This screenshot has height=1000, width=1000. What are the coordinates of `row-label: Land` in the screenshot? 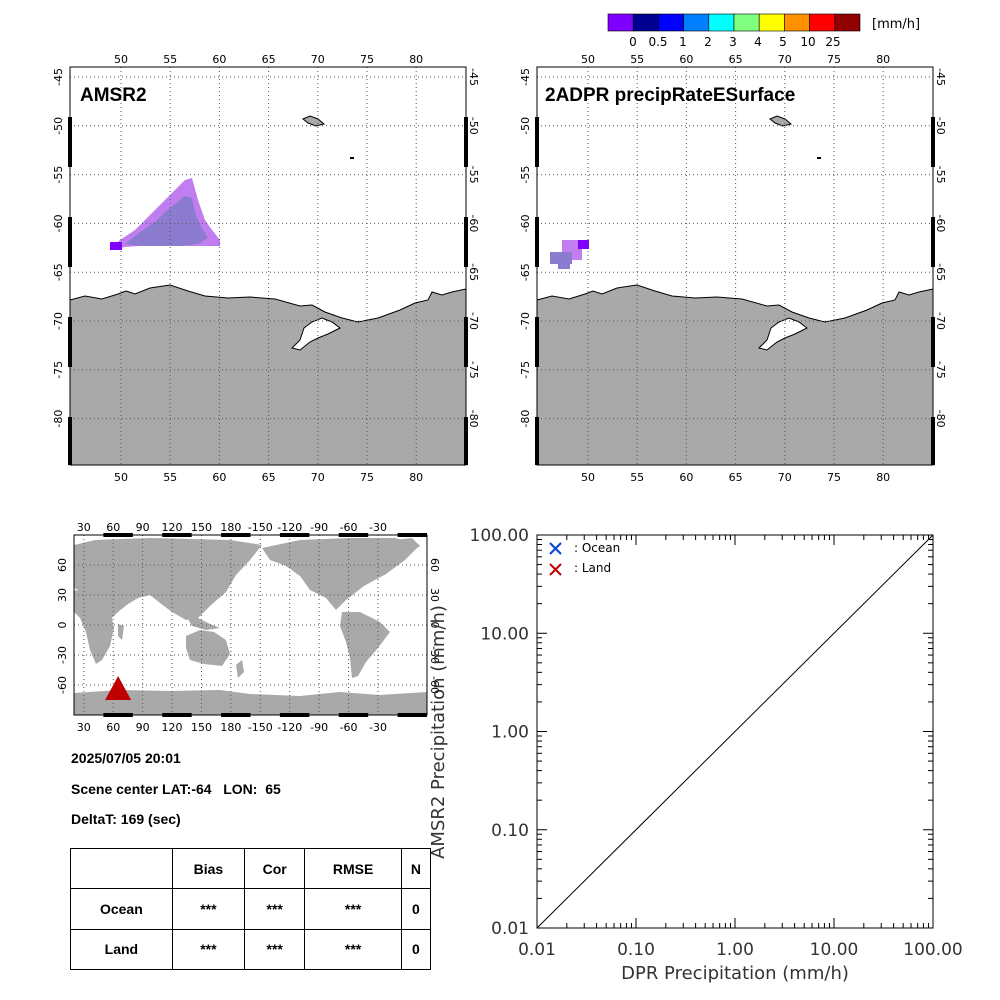 It's located at (121, 949).